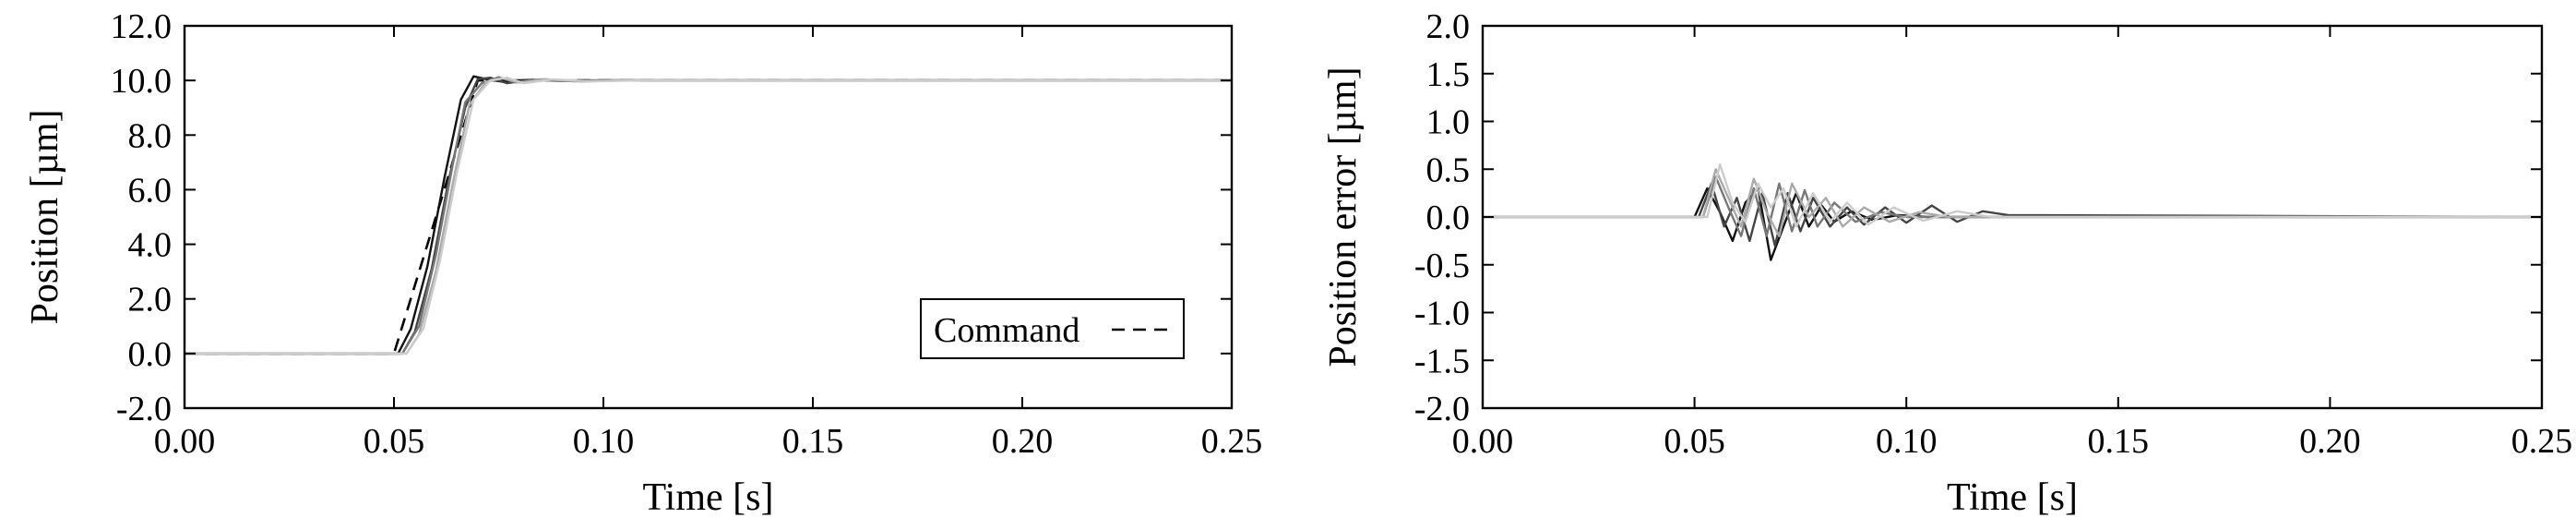 The image size is (2576, 530). Describe the element at coordinates (150, 190) in the screenshot. I see `y-tick-label: 6.0` at that location.